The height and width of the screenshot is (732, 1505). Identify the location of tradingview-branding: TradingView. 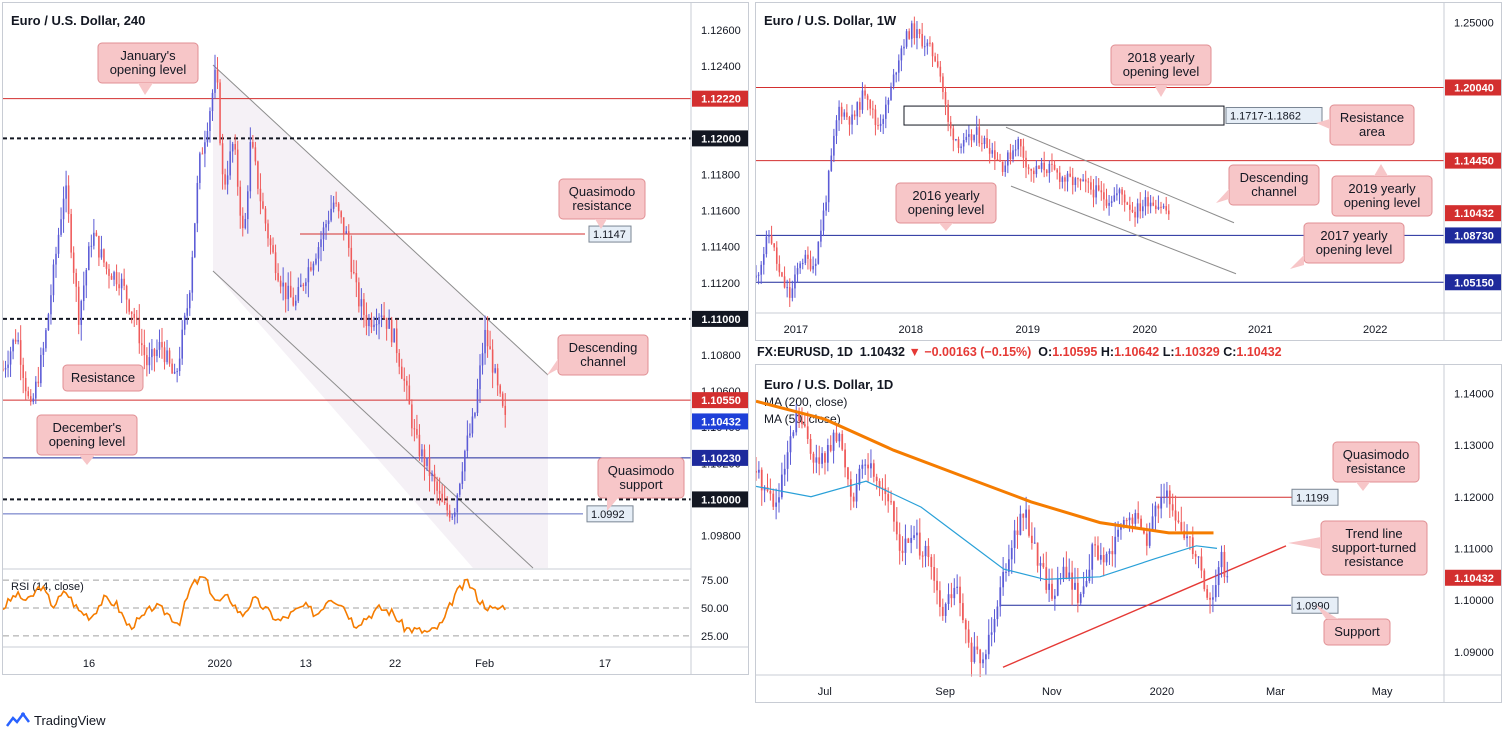
(56, 720).